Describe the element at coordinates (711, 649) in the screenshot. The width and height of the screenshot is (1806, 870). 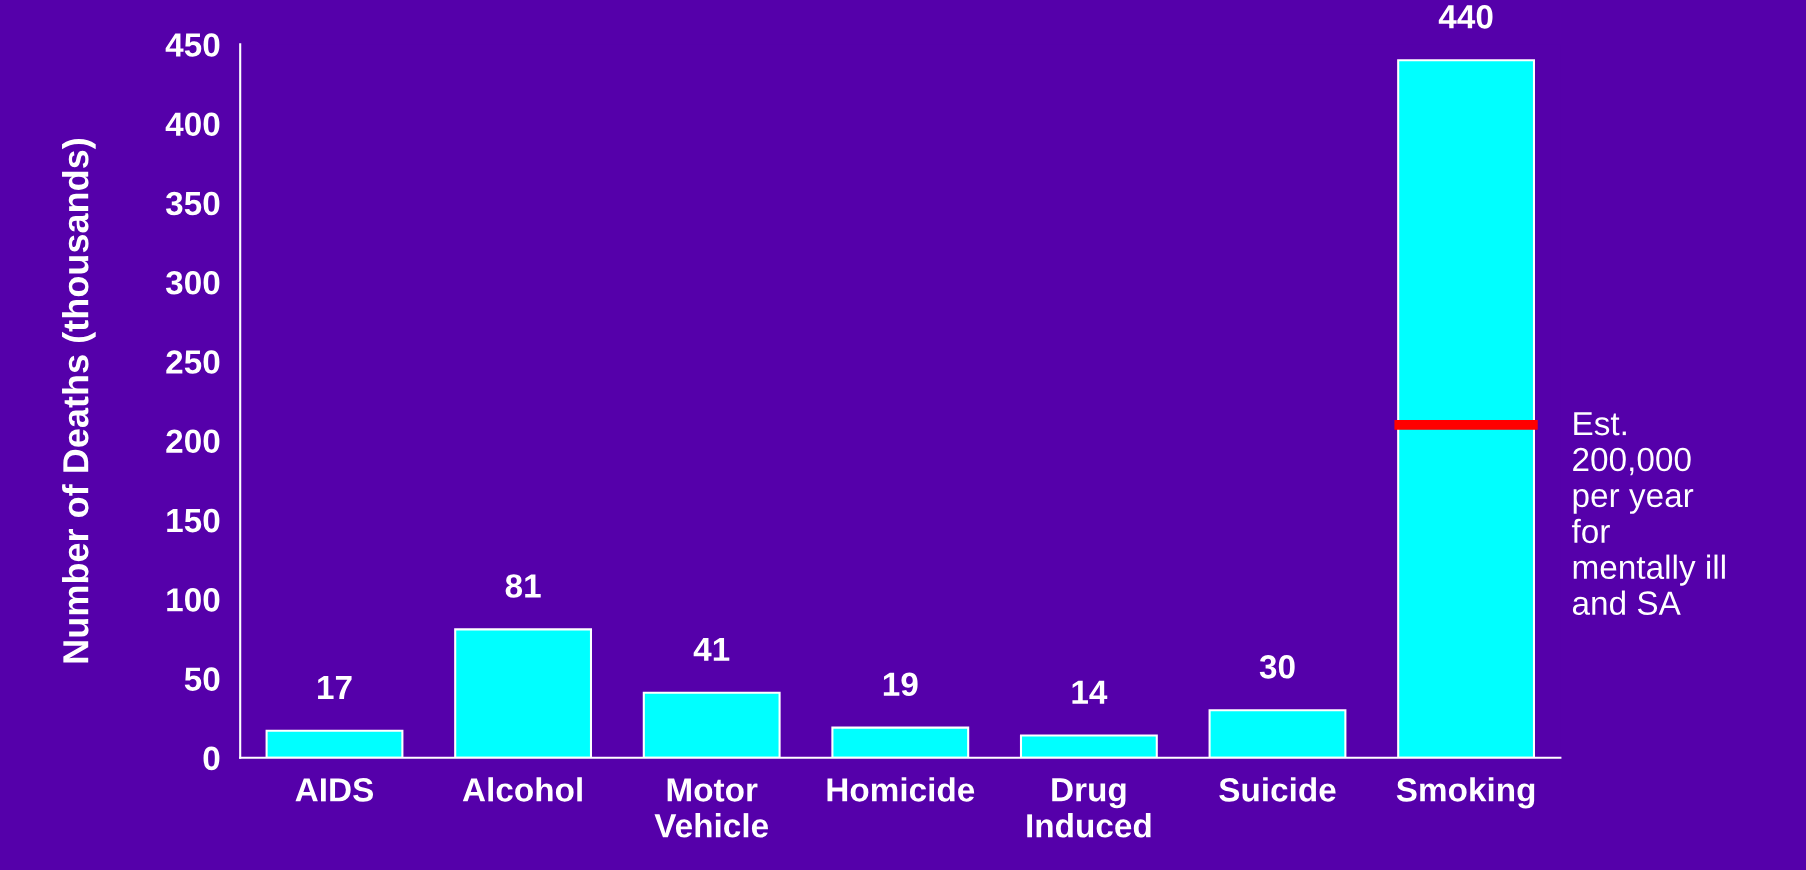
I see `data-label: 41` at that location.